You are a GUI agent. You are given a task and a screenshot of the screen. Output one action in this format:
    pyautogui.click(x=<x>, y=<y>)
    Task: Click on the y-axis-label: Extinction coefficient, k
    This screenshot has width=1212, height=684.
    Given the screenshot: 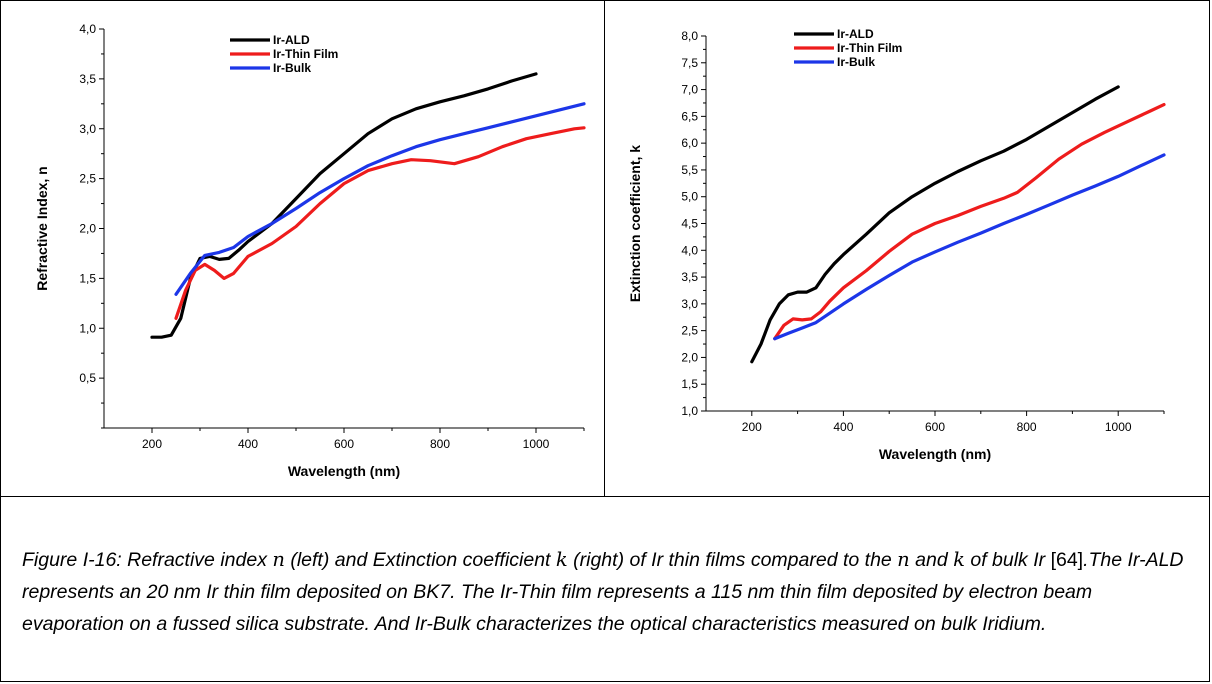 What is the action you would take?
    pyautogui.click(x=635, y=223)
    